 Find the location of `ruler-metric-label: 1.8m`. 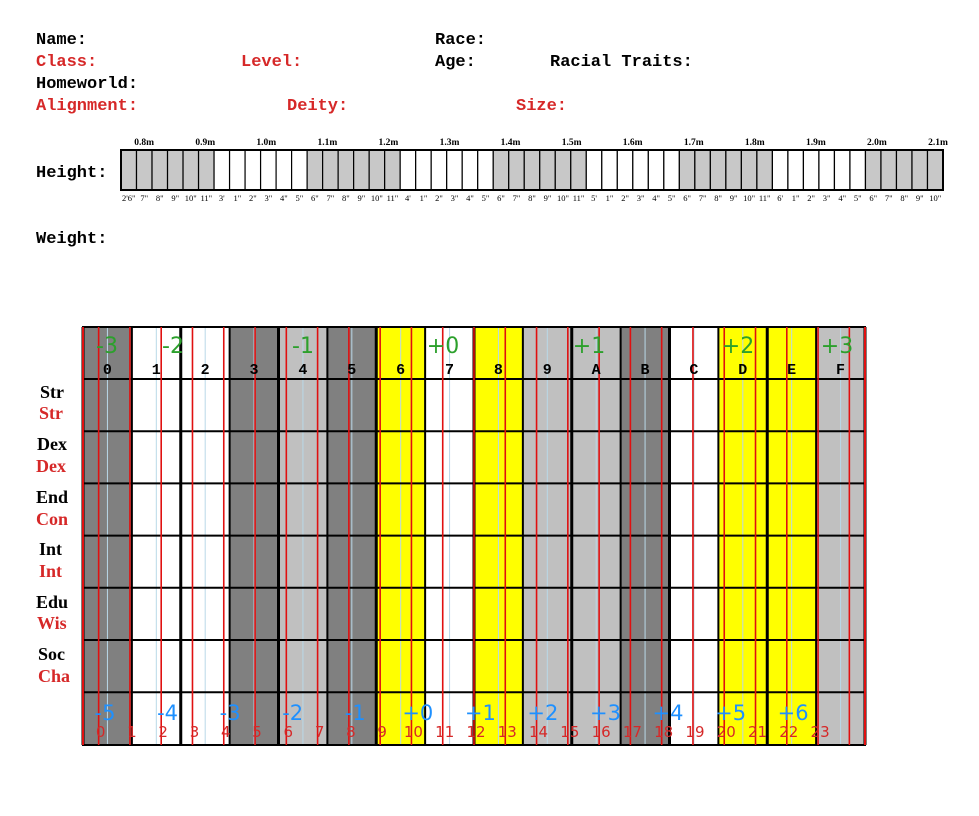

ruler-metric-label: 1.8m is located at coordinates (755, 143).